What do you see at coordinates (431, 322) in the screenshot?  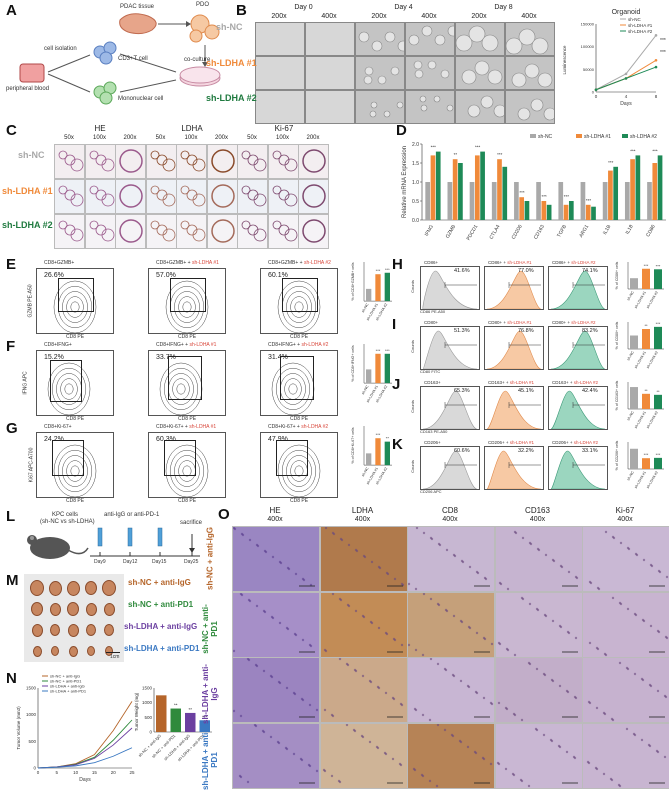 I see `histogram-title: CD80+` at bounding box center [431, 322].